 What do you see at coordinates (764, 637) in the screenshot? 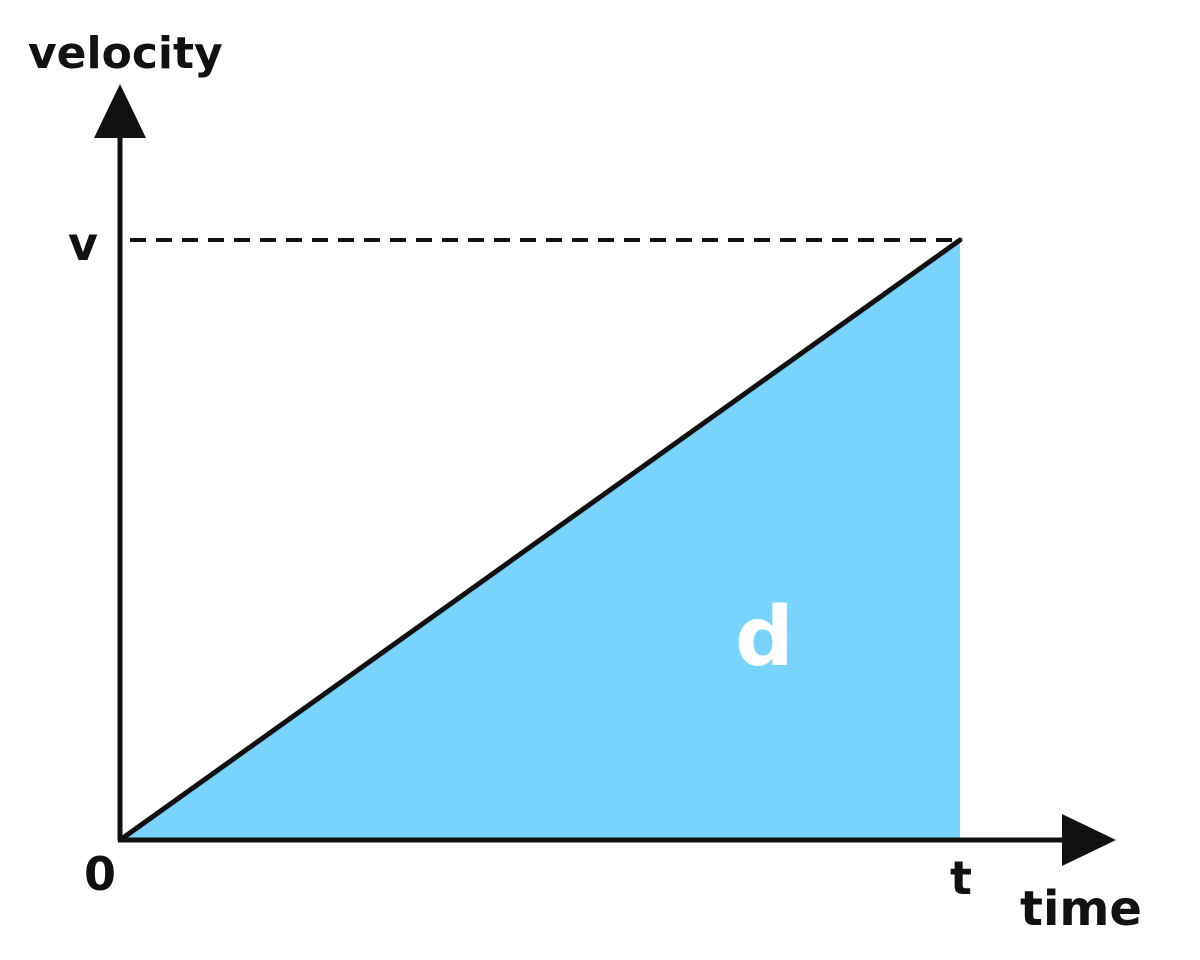
I see `area-label: d` at bounding box center [764, 637].